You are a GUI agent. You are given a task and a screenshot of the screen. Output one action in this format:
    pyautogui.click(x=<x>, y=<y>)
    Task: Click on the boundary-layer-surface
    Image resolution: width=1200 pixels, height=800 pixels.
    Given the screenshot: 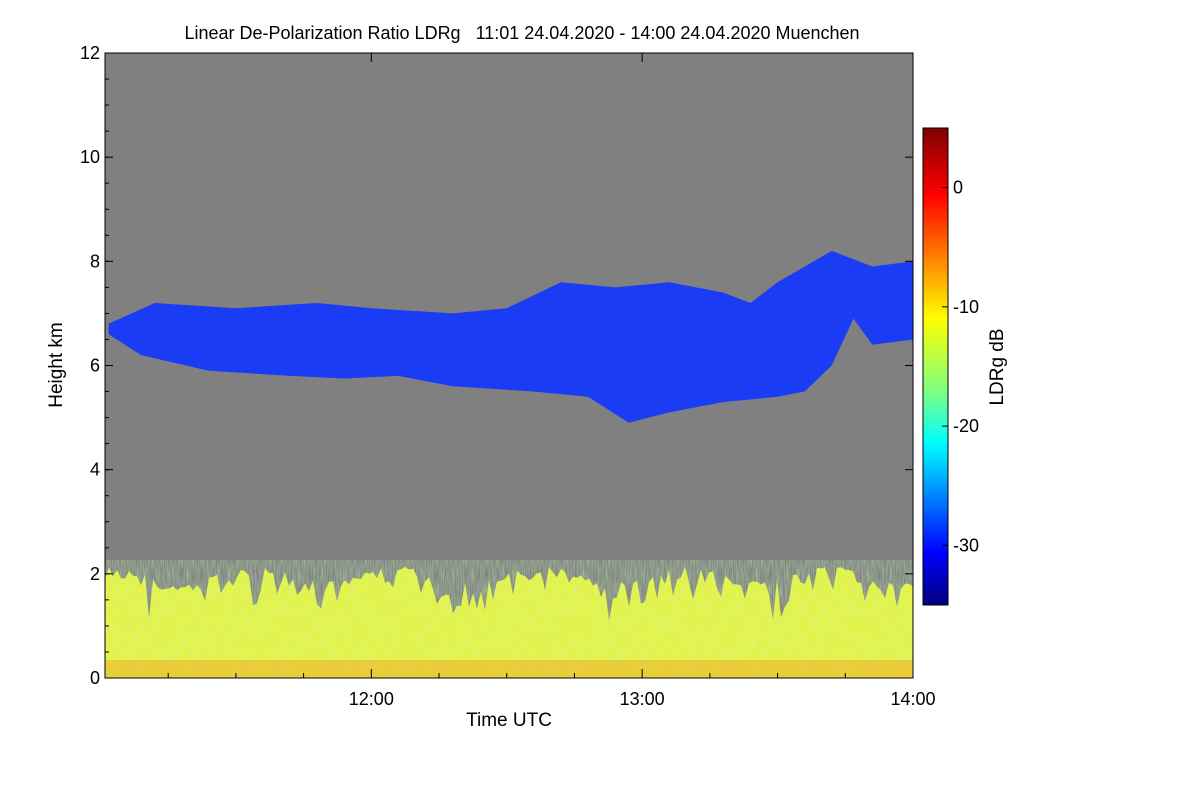 What is the action you would take?
    pyautogui.click(x=509, y=669)
    